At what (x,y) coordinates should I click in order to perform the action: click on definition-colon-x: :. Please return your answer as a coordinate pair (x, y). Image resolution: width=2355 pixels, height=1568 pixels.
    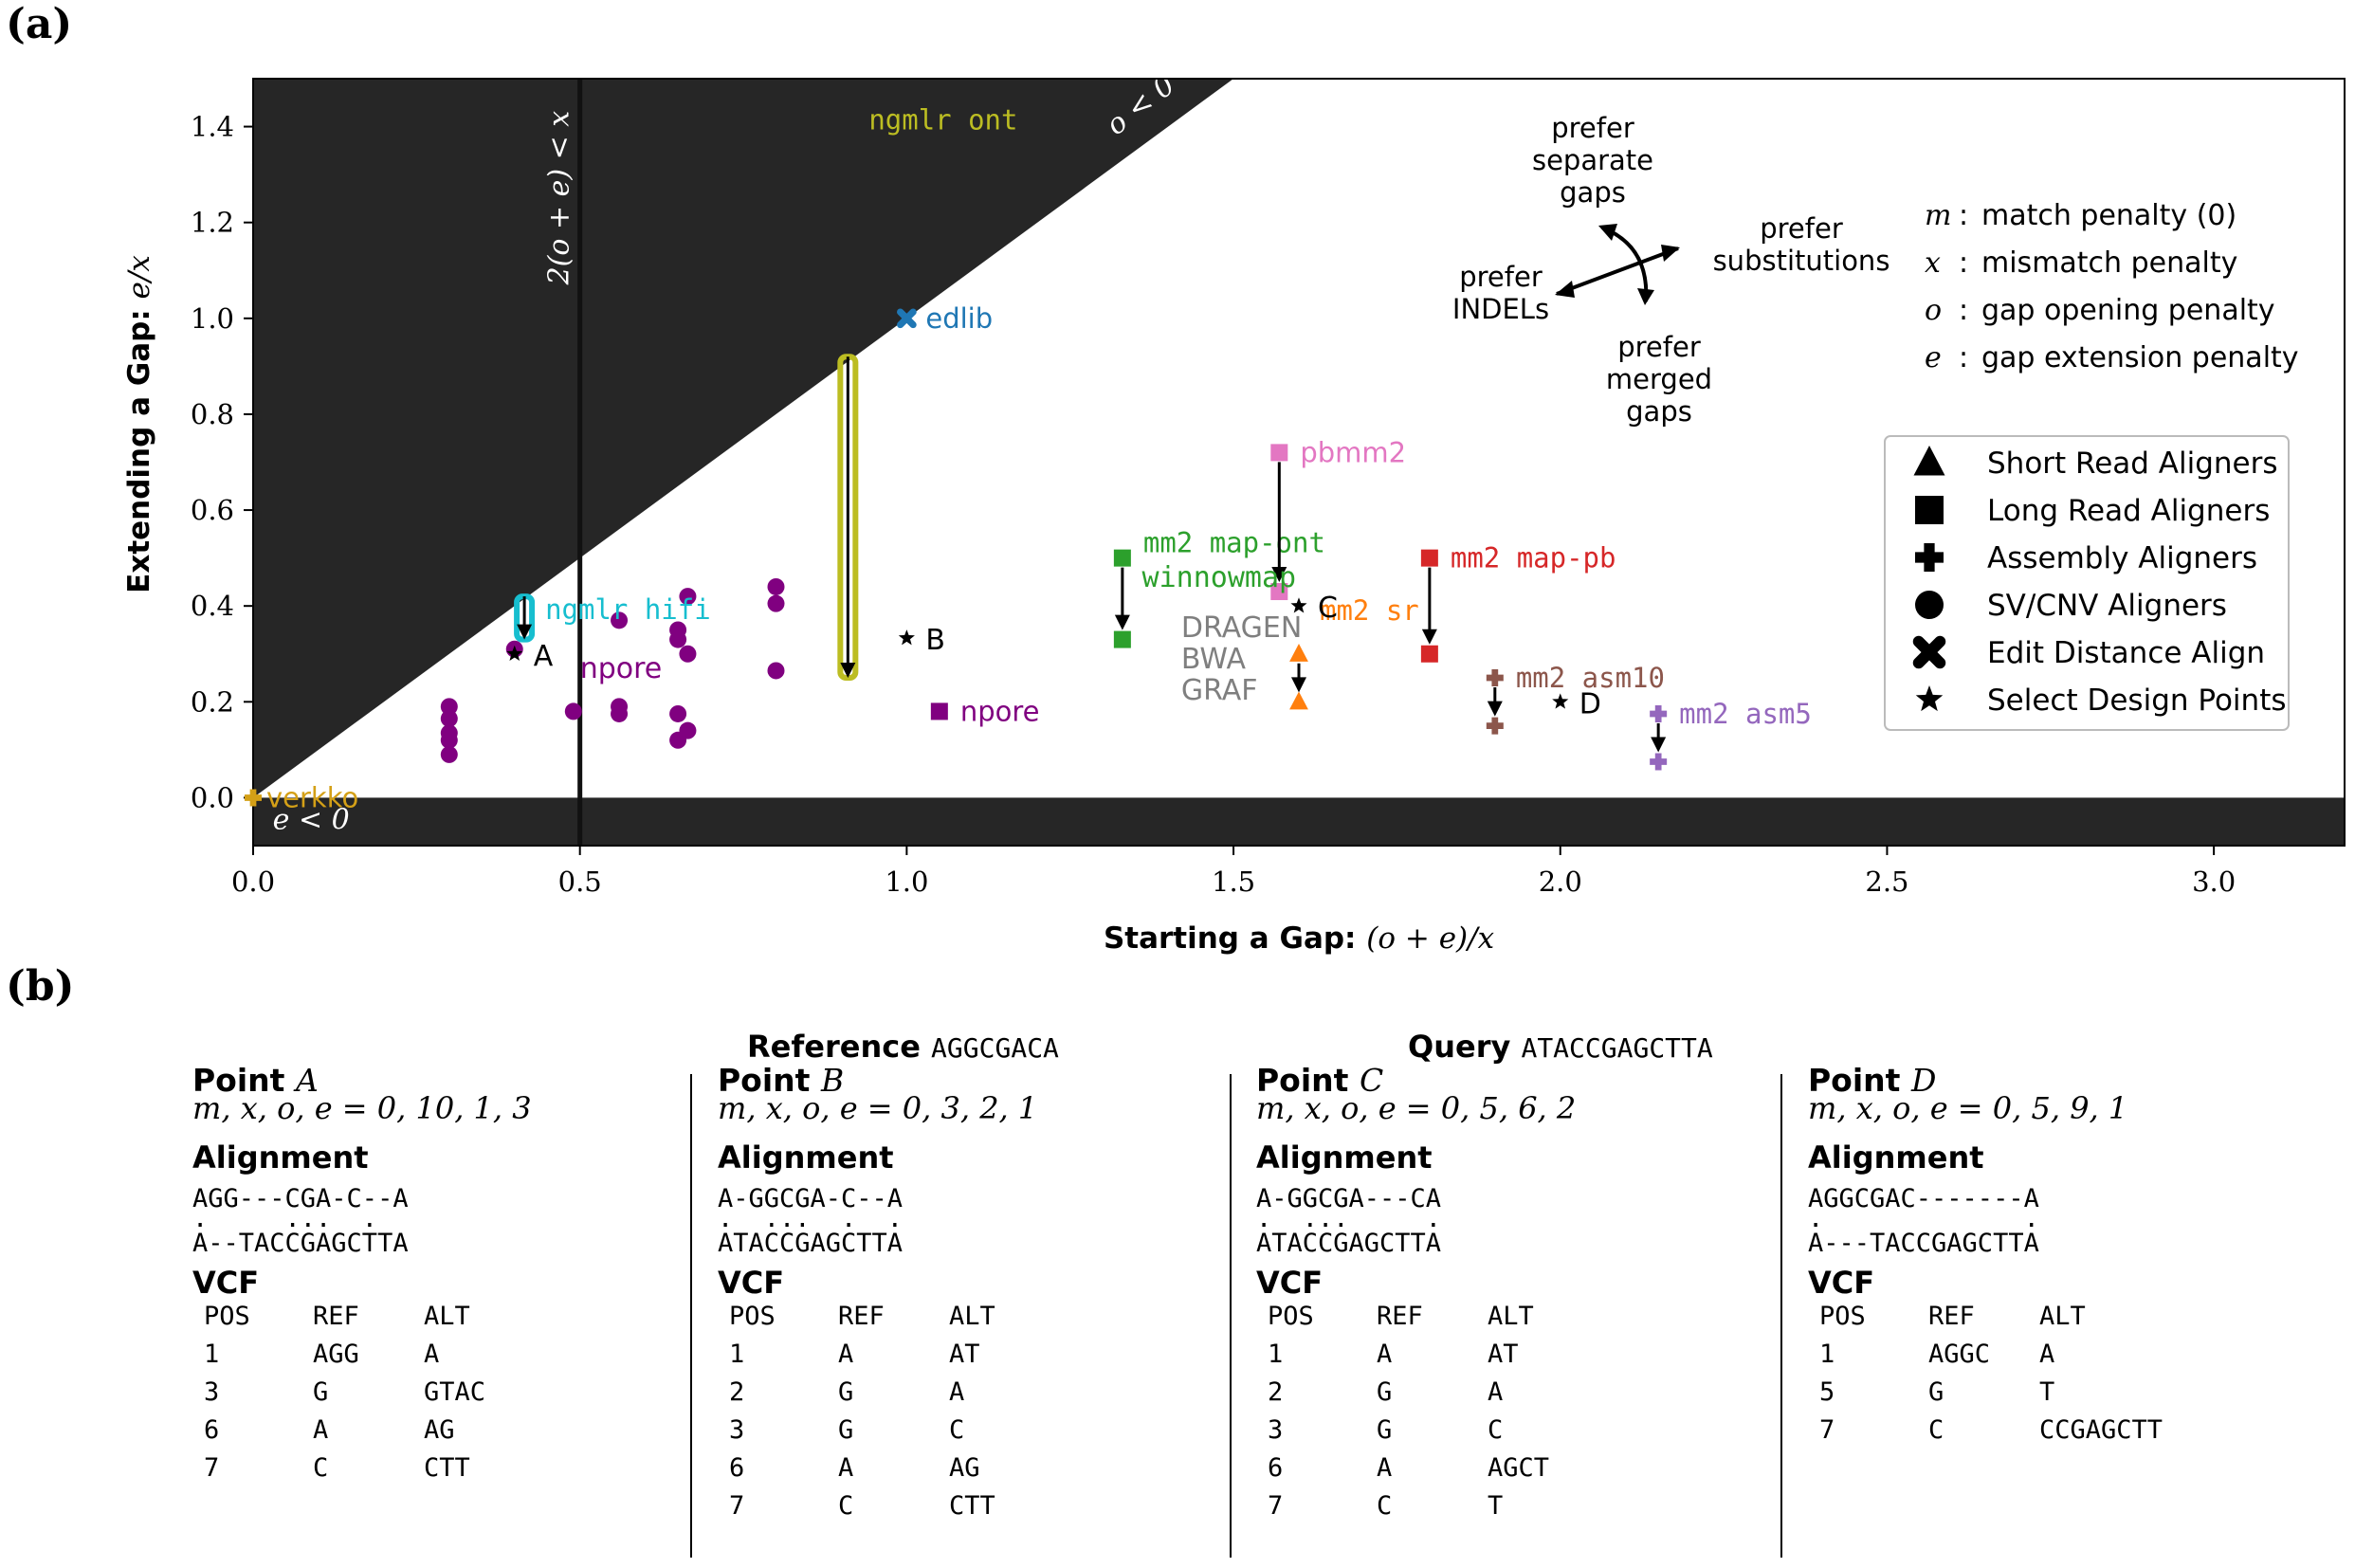
    Looking at the image, I should click on (1963, 263).